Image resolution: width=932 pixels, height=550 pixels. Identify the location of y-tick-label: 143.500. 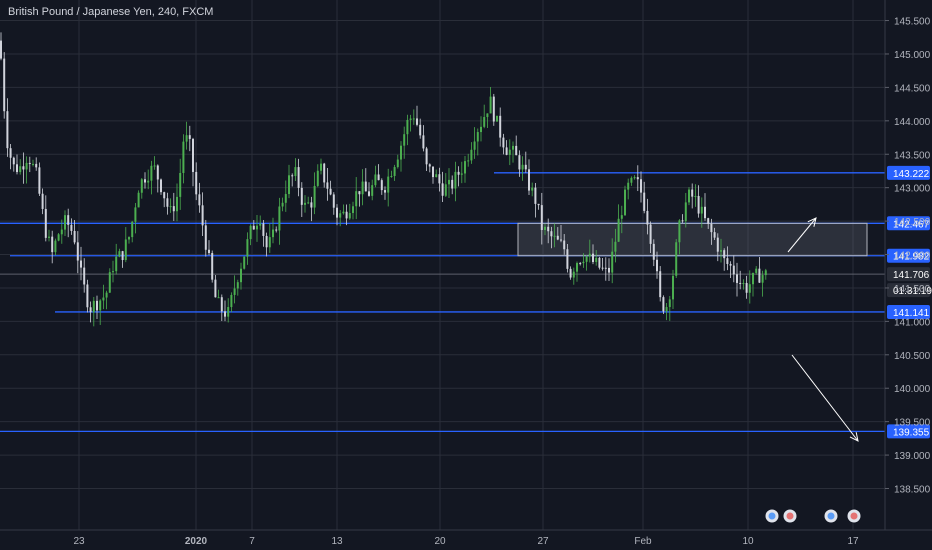
(912, 155).